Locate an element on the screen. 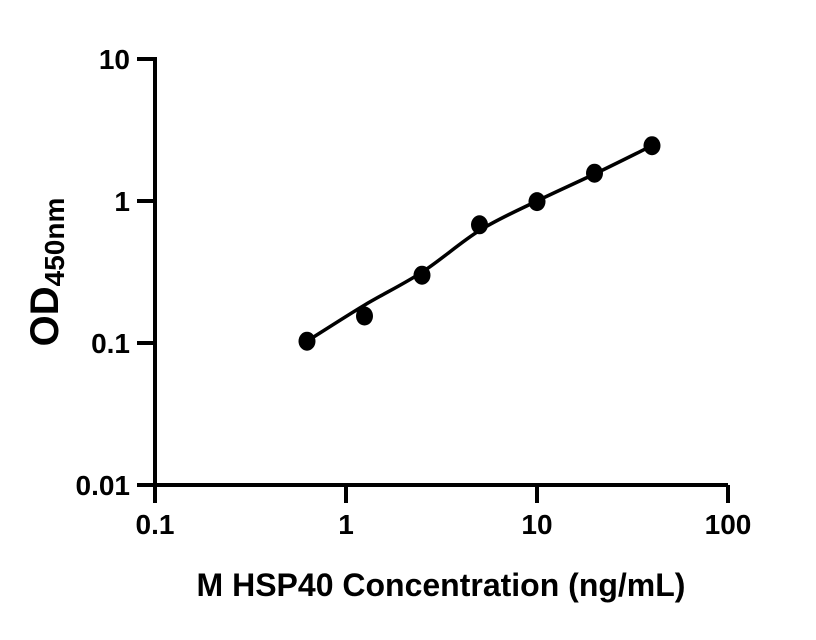 The width and height of the screenshot is (816, 640). x-tick-label: 1 is located at coordinates (346, 524).